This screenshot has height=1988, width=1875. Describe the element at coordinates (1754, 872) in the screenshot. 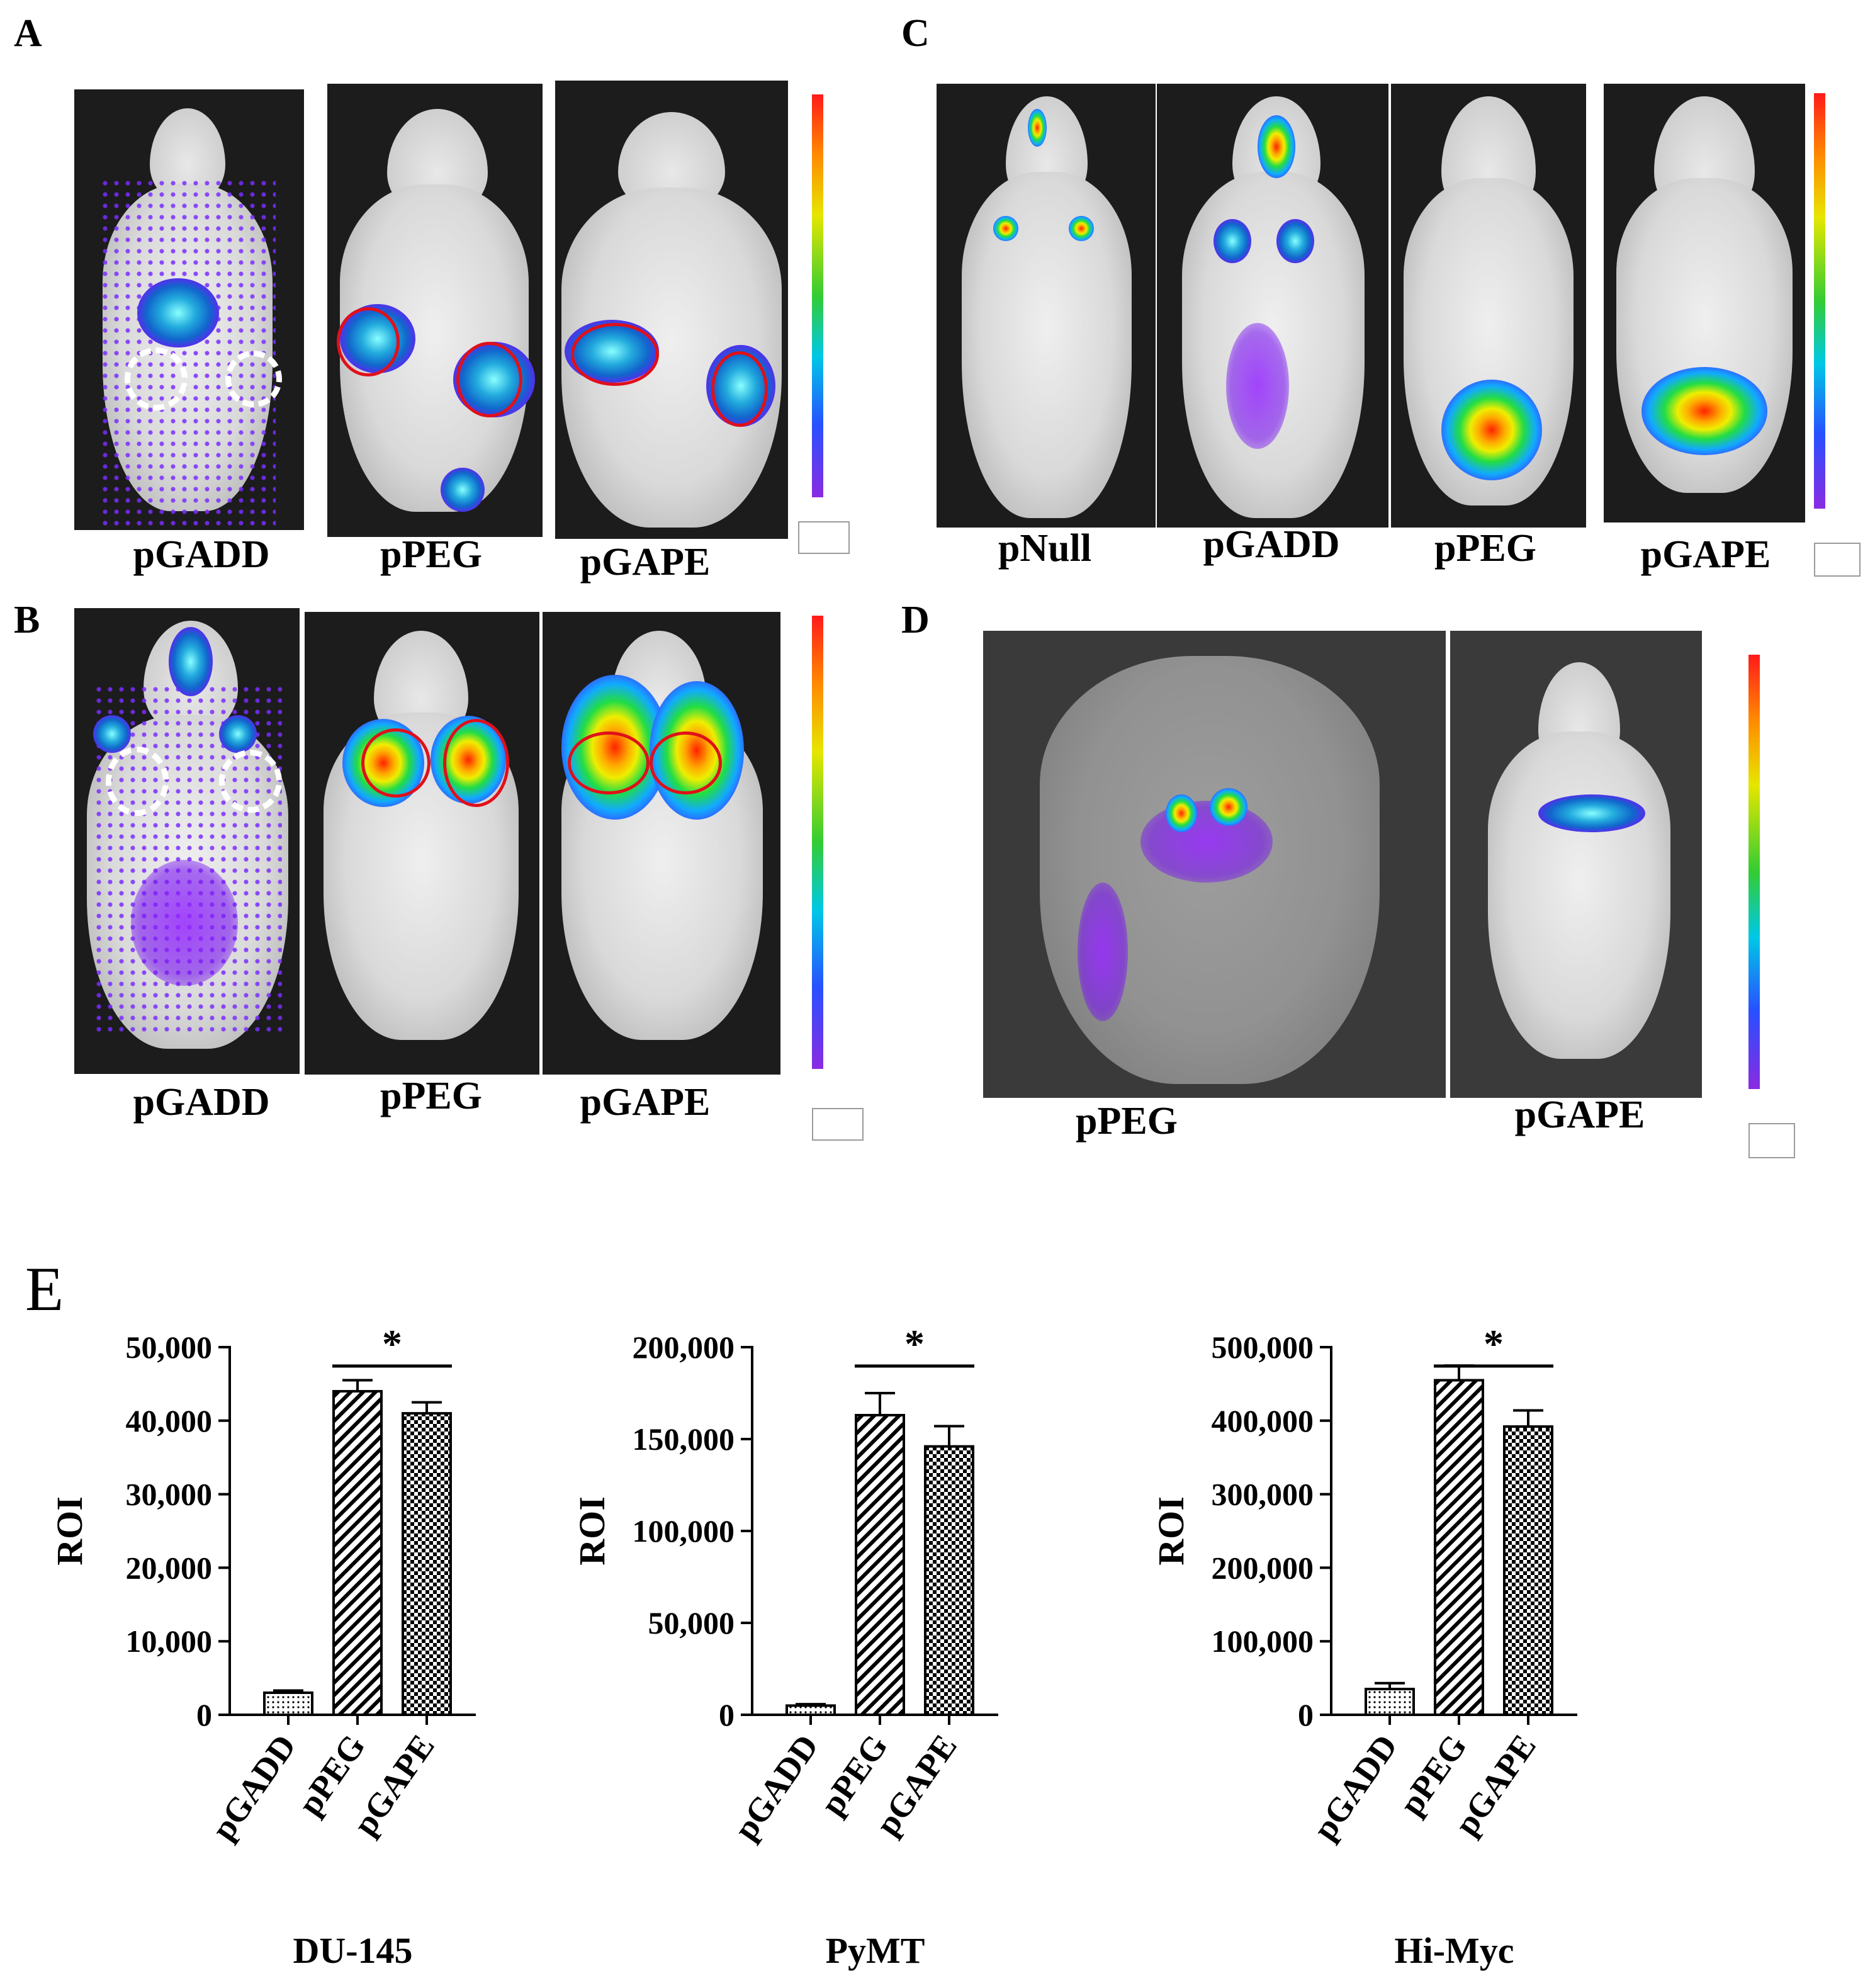

I see `color-scale-bar-d` at that location.